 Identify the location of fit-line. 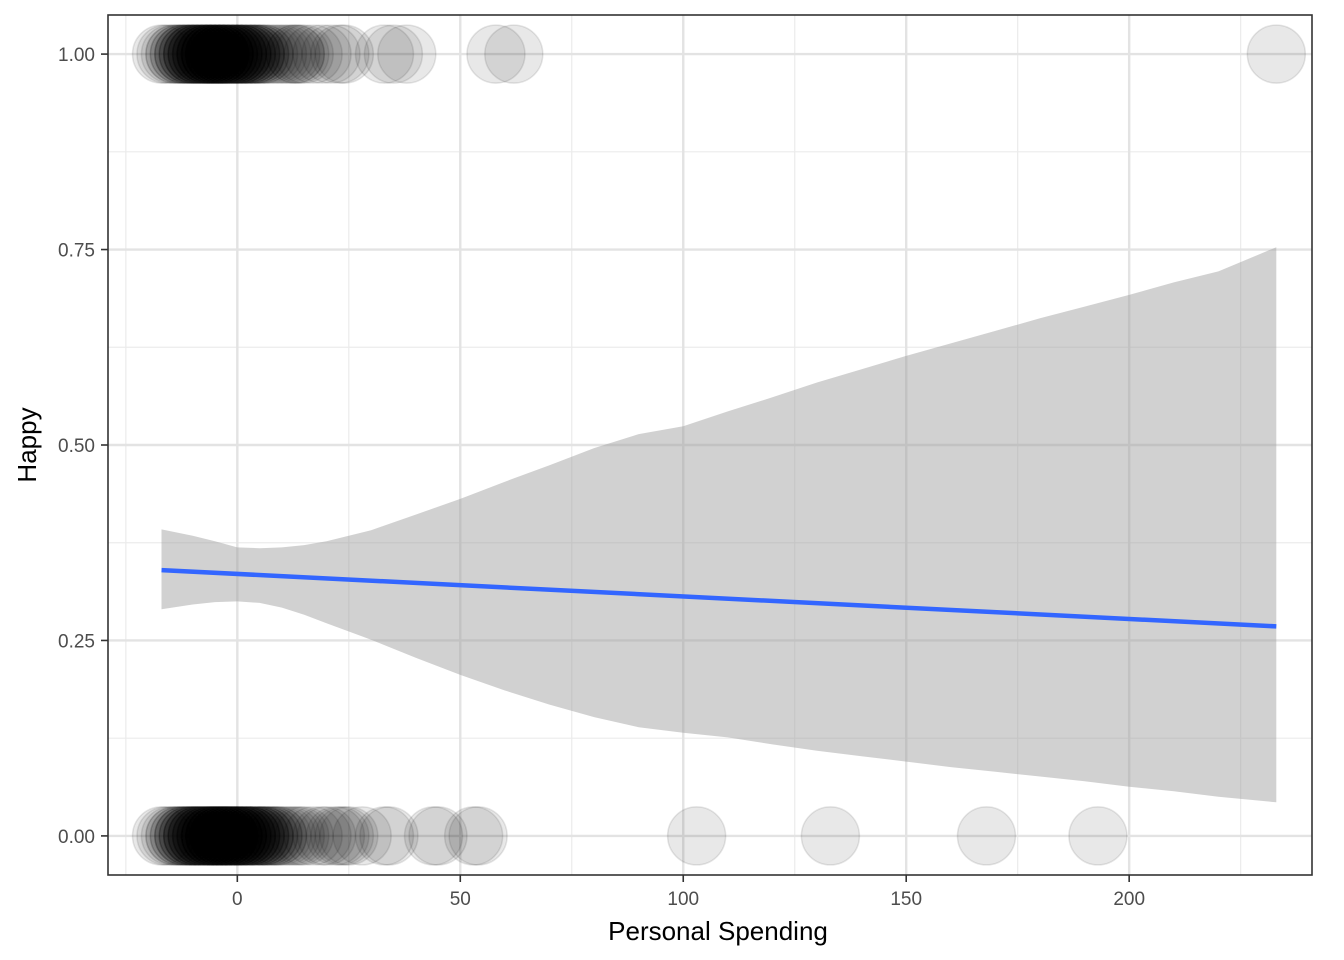
(719, 598).